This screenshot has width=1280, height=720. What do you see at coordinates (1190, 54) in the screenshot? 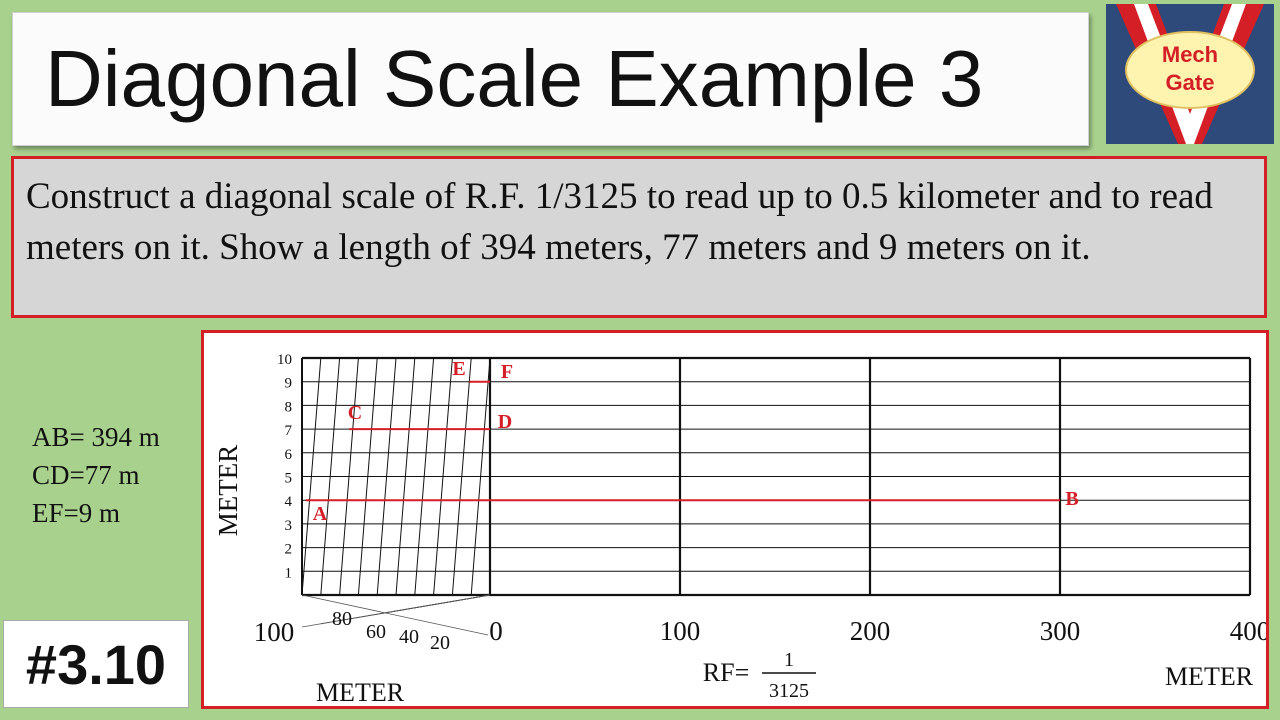
I see `logo-text-line1: Mech` at bounding box center [1190, 54].